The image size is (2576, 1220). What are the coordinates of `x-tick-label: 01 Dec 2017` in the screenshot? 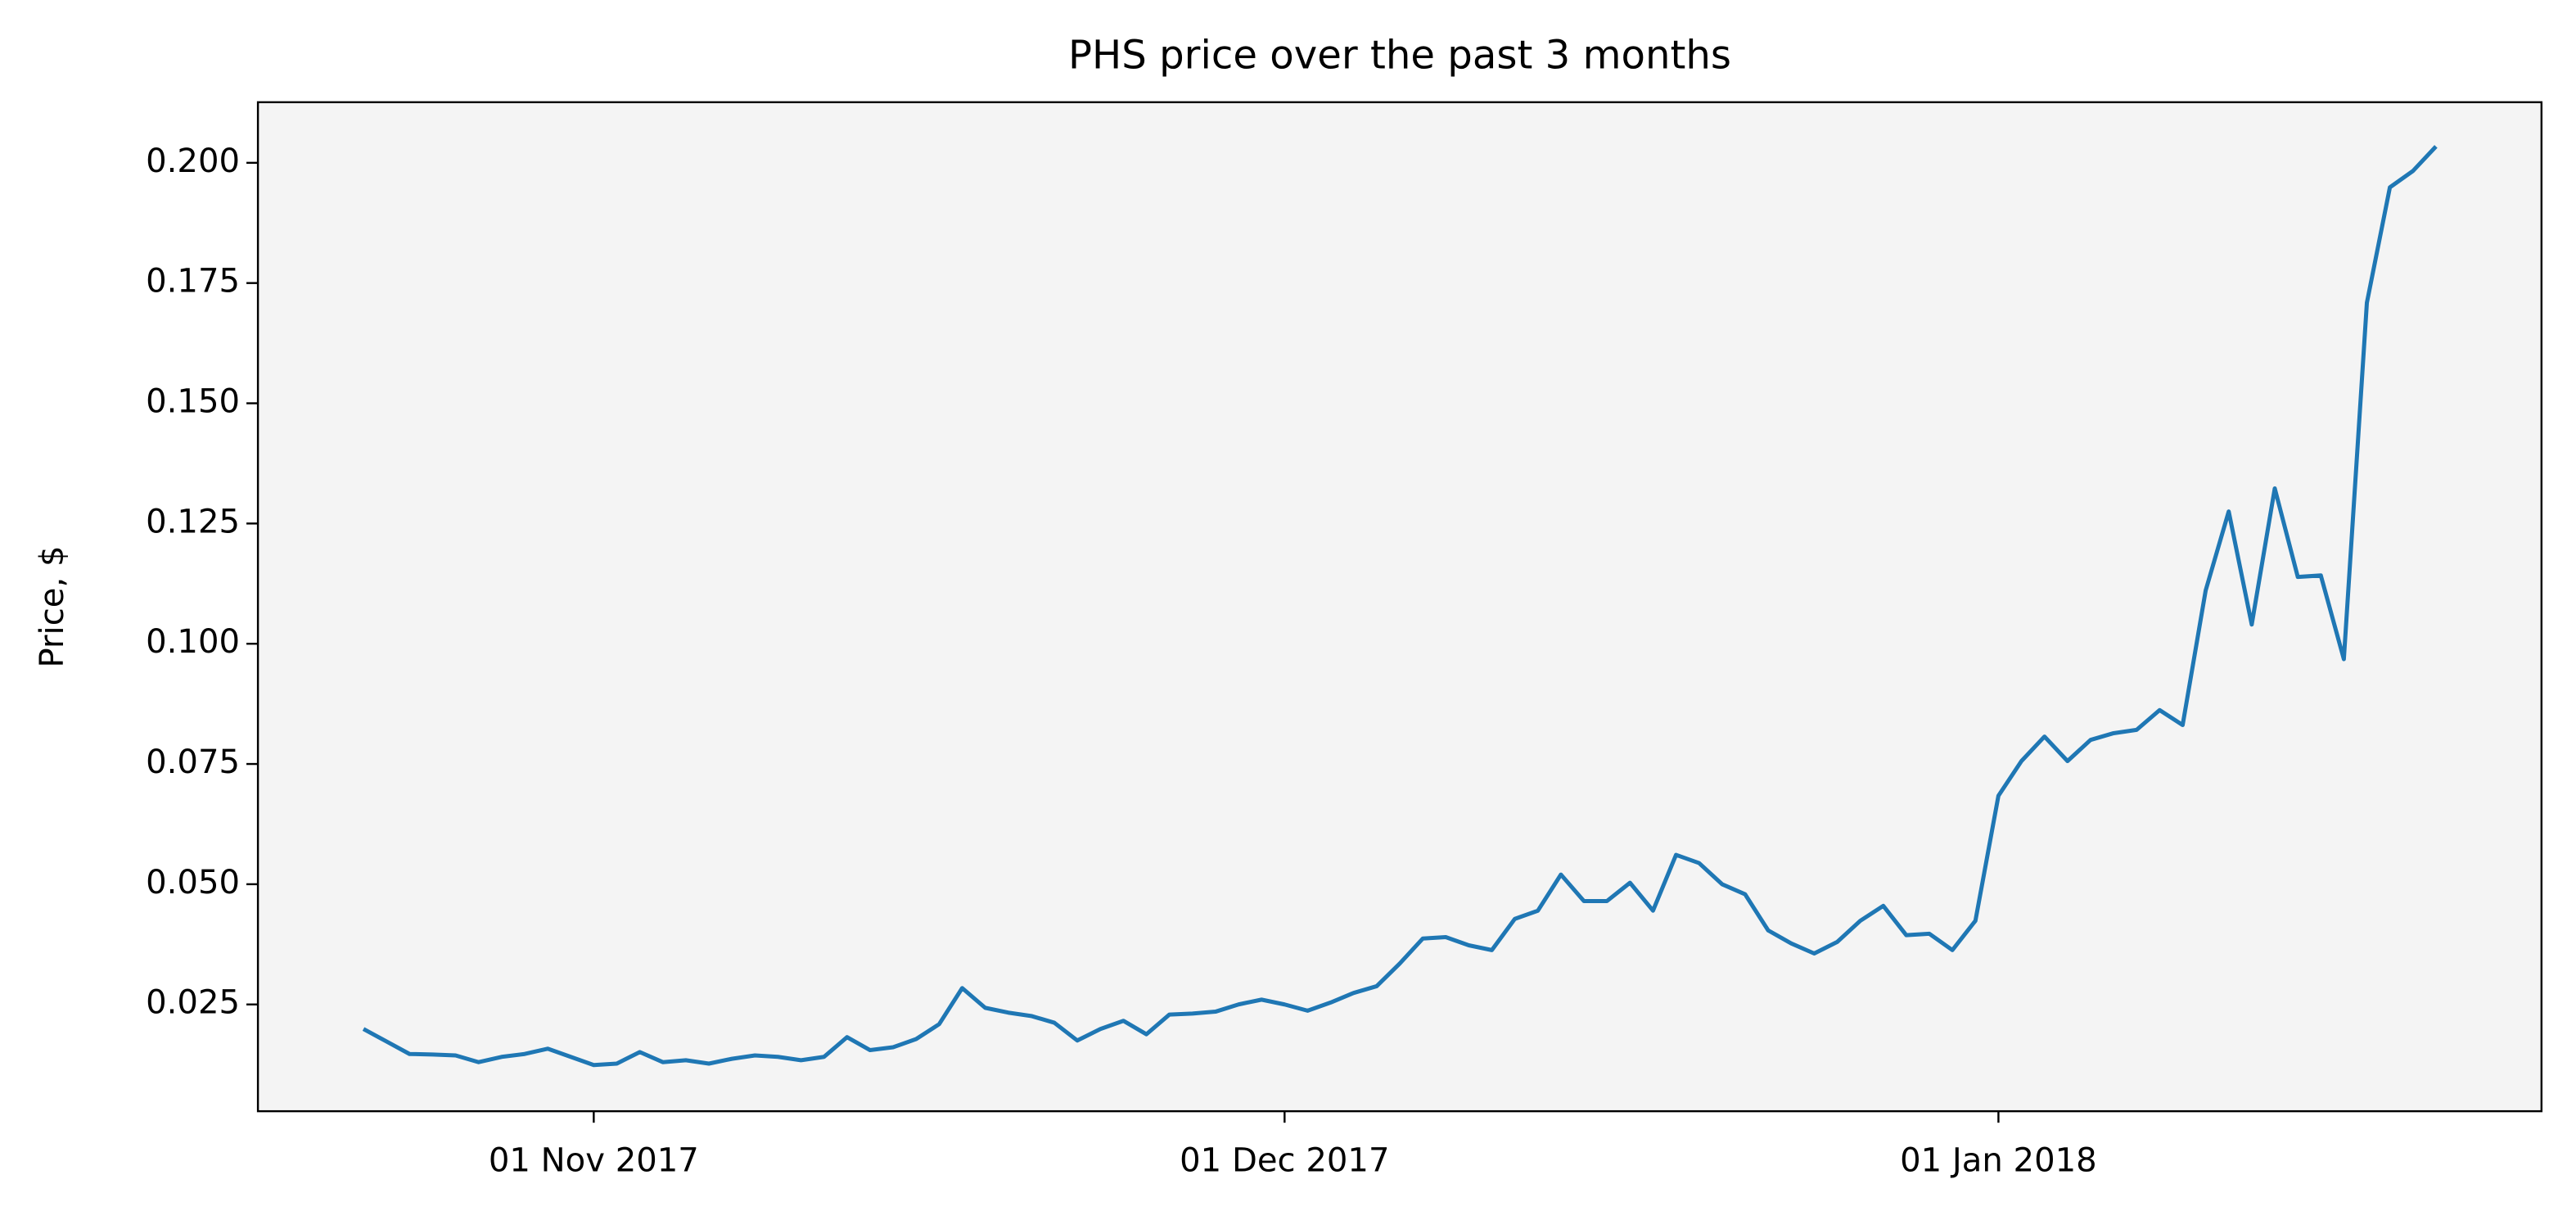 It's located at (1284, 1160).